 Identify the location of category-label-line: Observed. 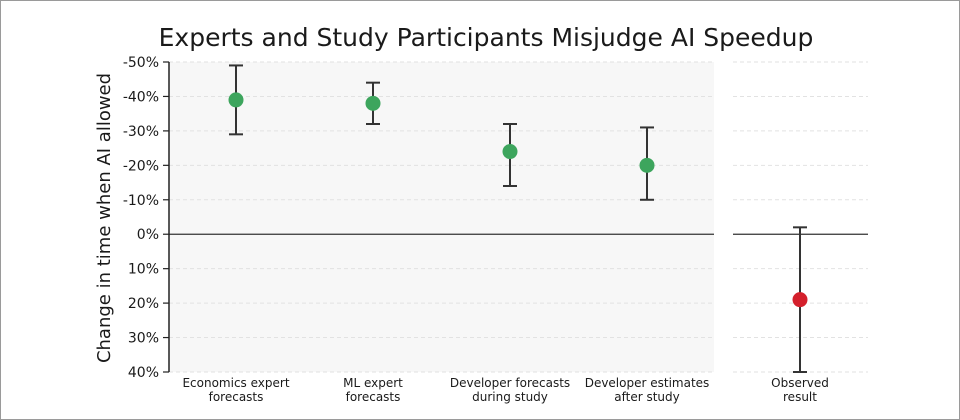
(800, 383).